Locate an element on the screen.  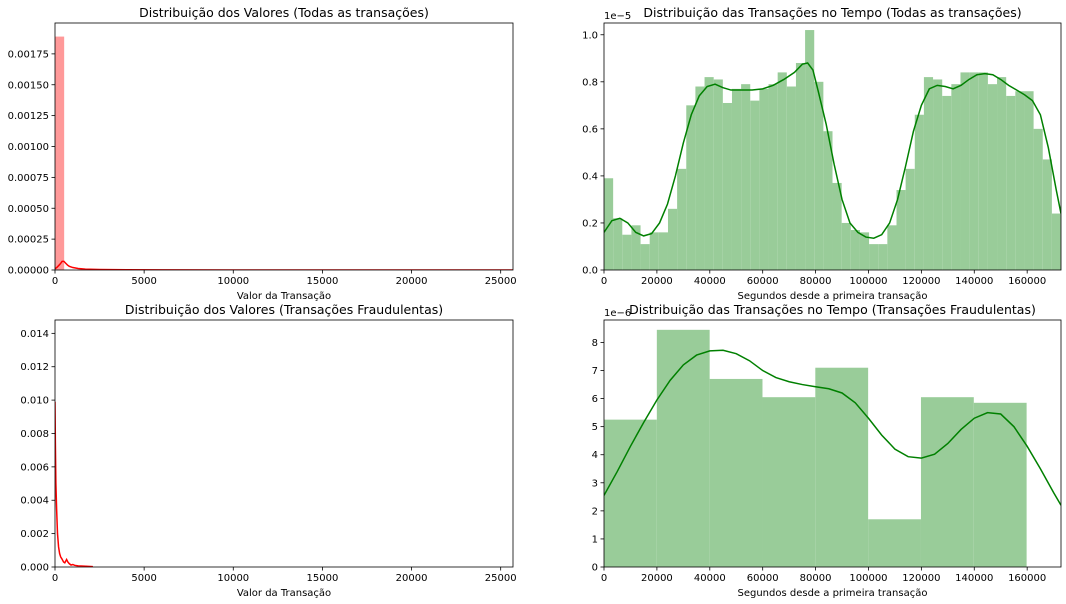
kde-line is located at coordinates (832, 427).